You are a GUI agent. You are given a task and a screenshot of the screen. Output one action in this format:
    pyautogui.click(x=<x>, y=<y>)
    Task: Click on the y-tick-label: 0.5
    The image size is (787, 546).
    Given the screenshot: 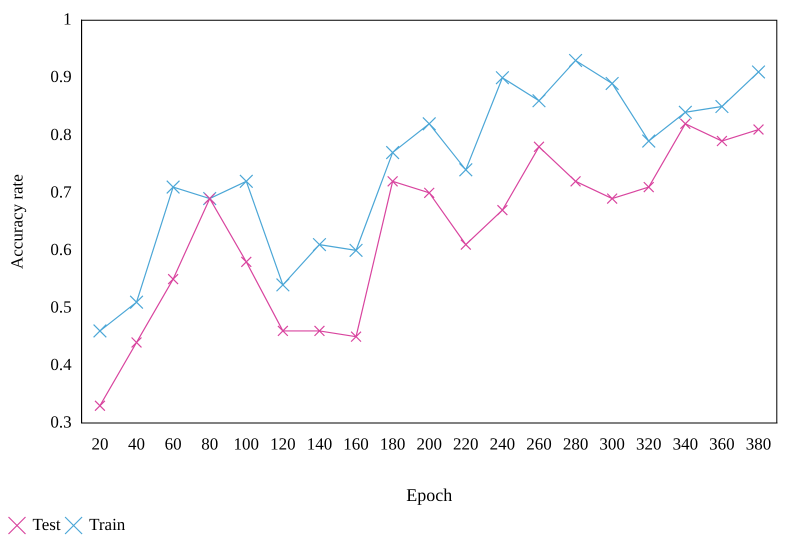 What is the action you would take?
    pyautogui.click(x=61, y=306)
    